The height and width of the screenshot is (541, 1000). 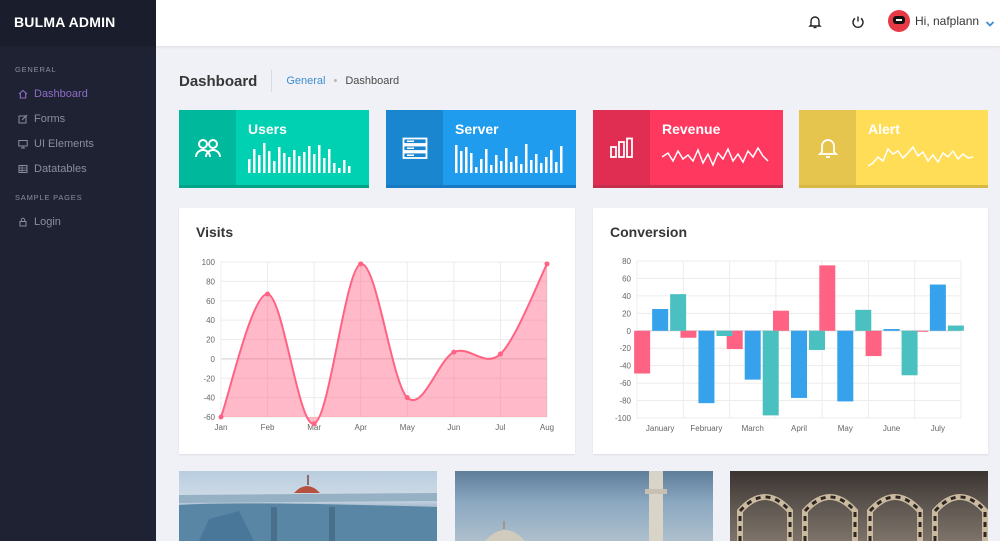 What do you see at coordinates (862, 517) in the screenshot?
I see `arches-image` at bounding box center [862, 517].